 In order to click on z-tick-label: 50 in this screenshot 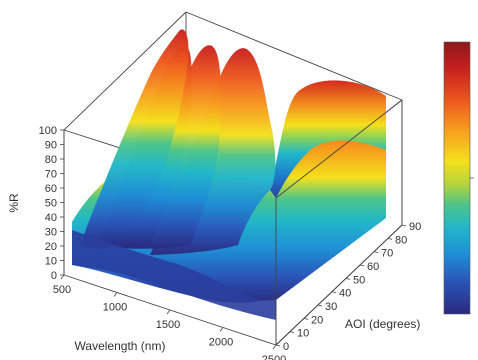, I will do `click(51, 204)`.